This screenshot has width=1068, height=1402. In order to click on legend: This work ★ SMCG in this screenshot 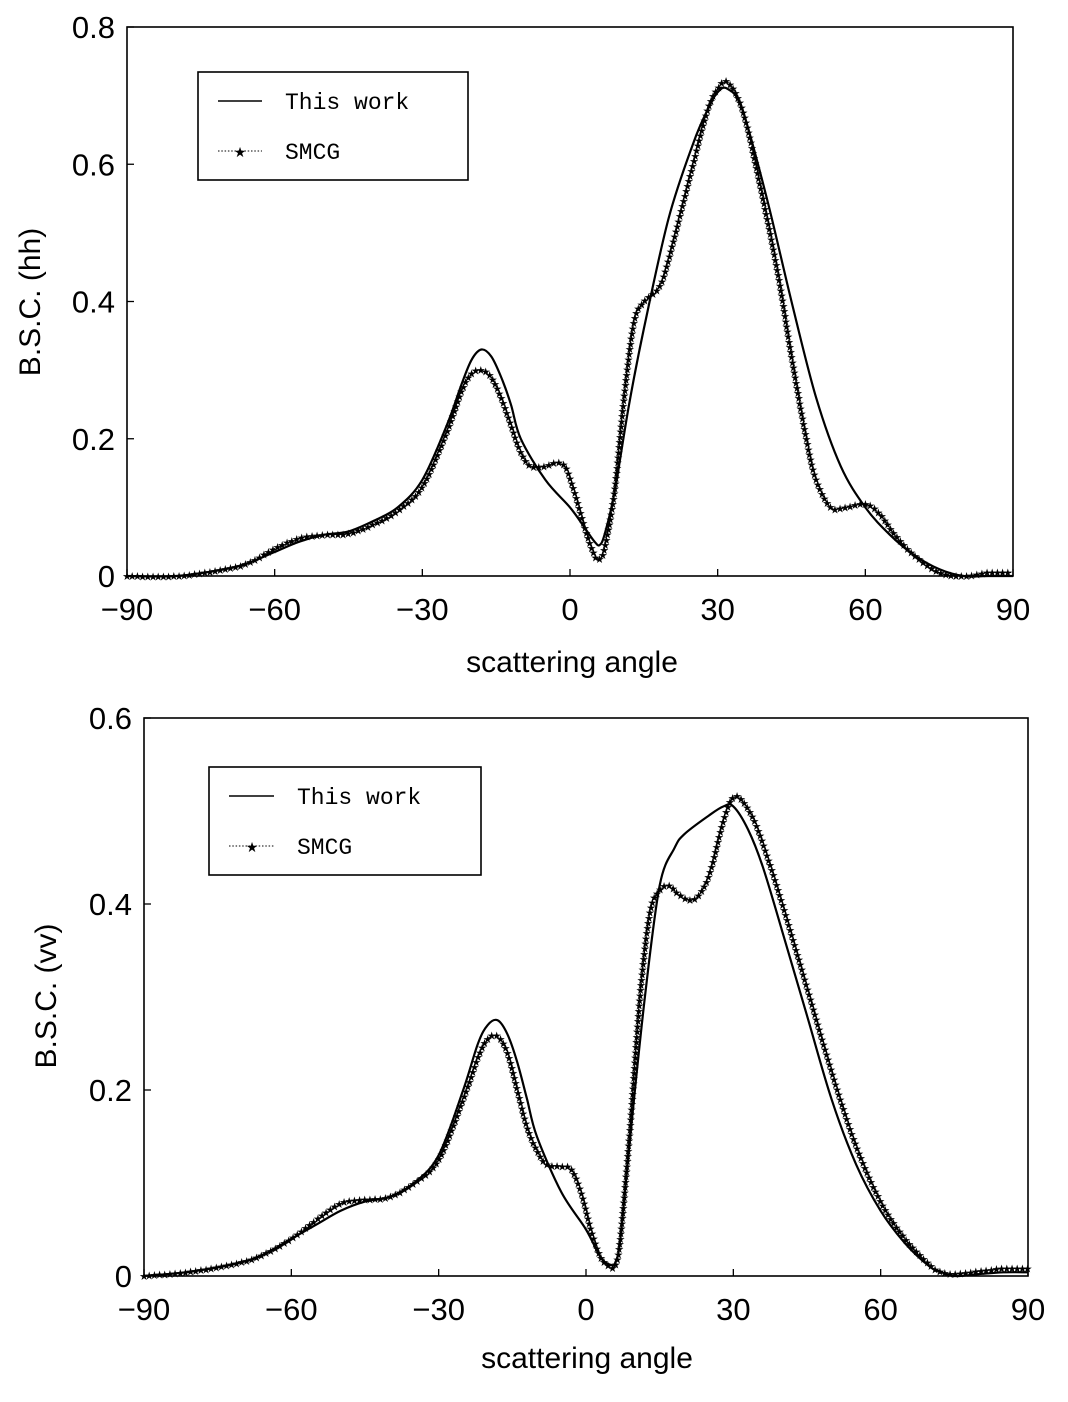, I will do `click(345, 821)`.